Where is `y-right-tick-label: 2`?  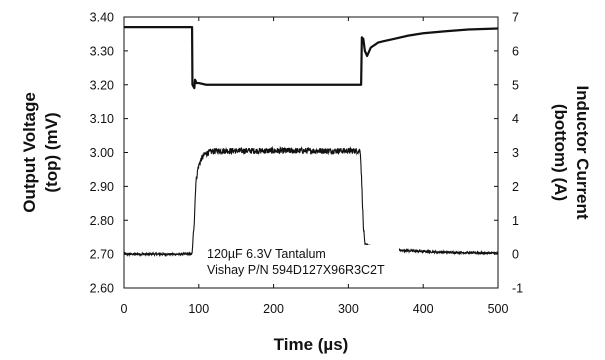 y-right-tick-label: 2 is located at coordinates (515, 187).